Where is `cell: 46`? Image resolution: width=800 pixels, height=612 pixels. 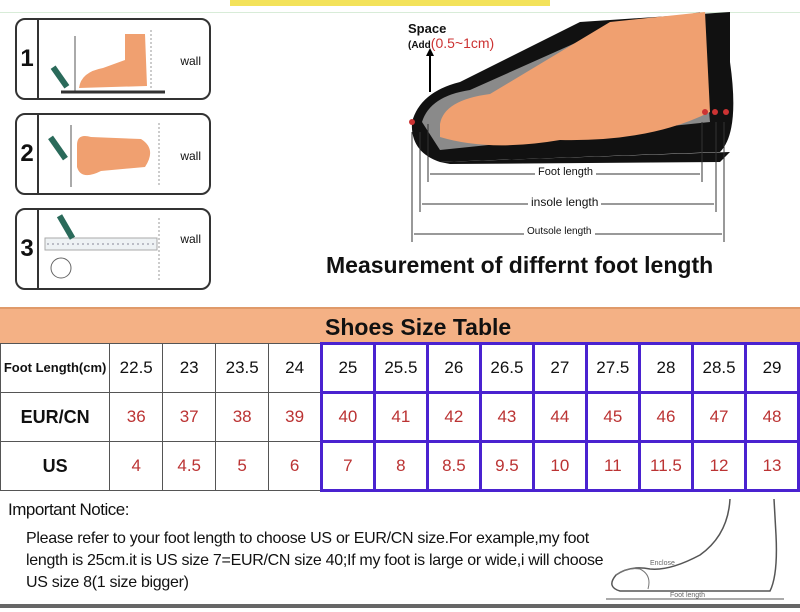
cell: 46 is located at coordinates (666, 417).